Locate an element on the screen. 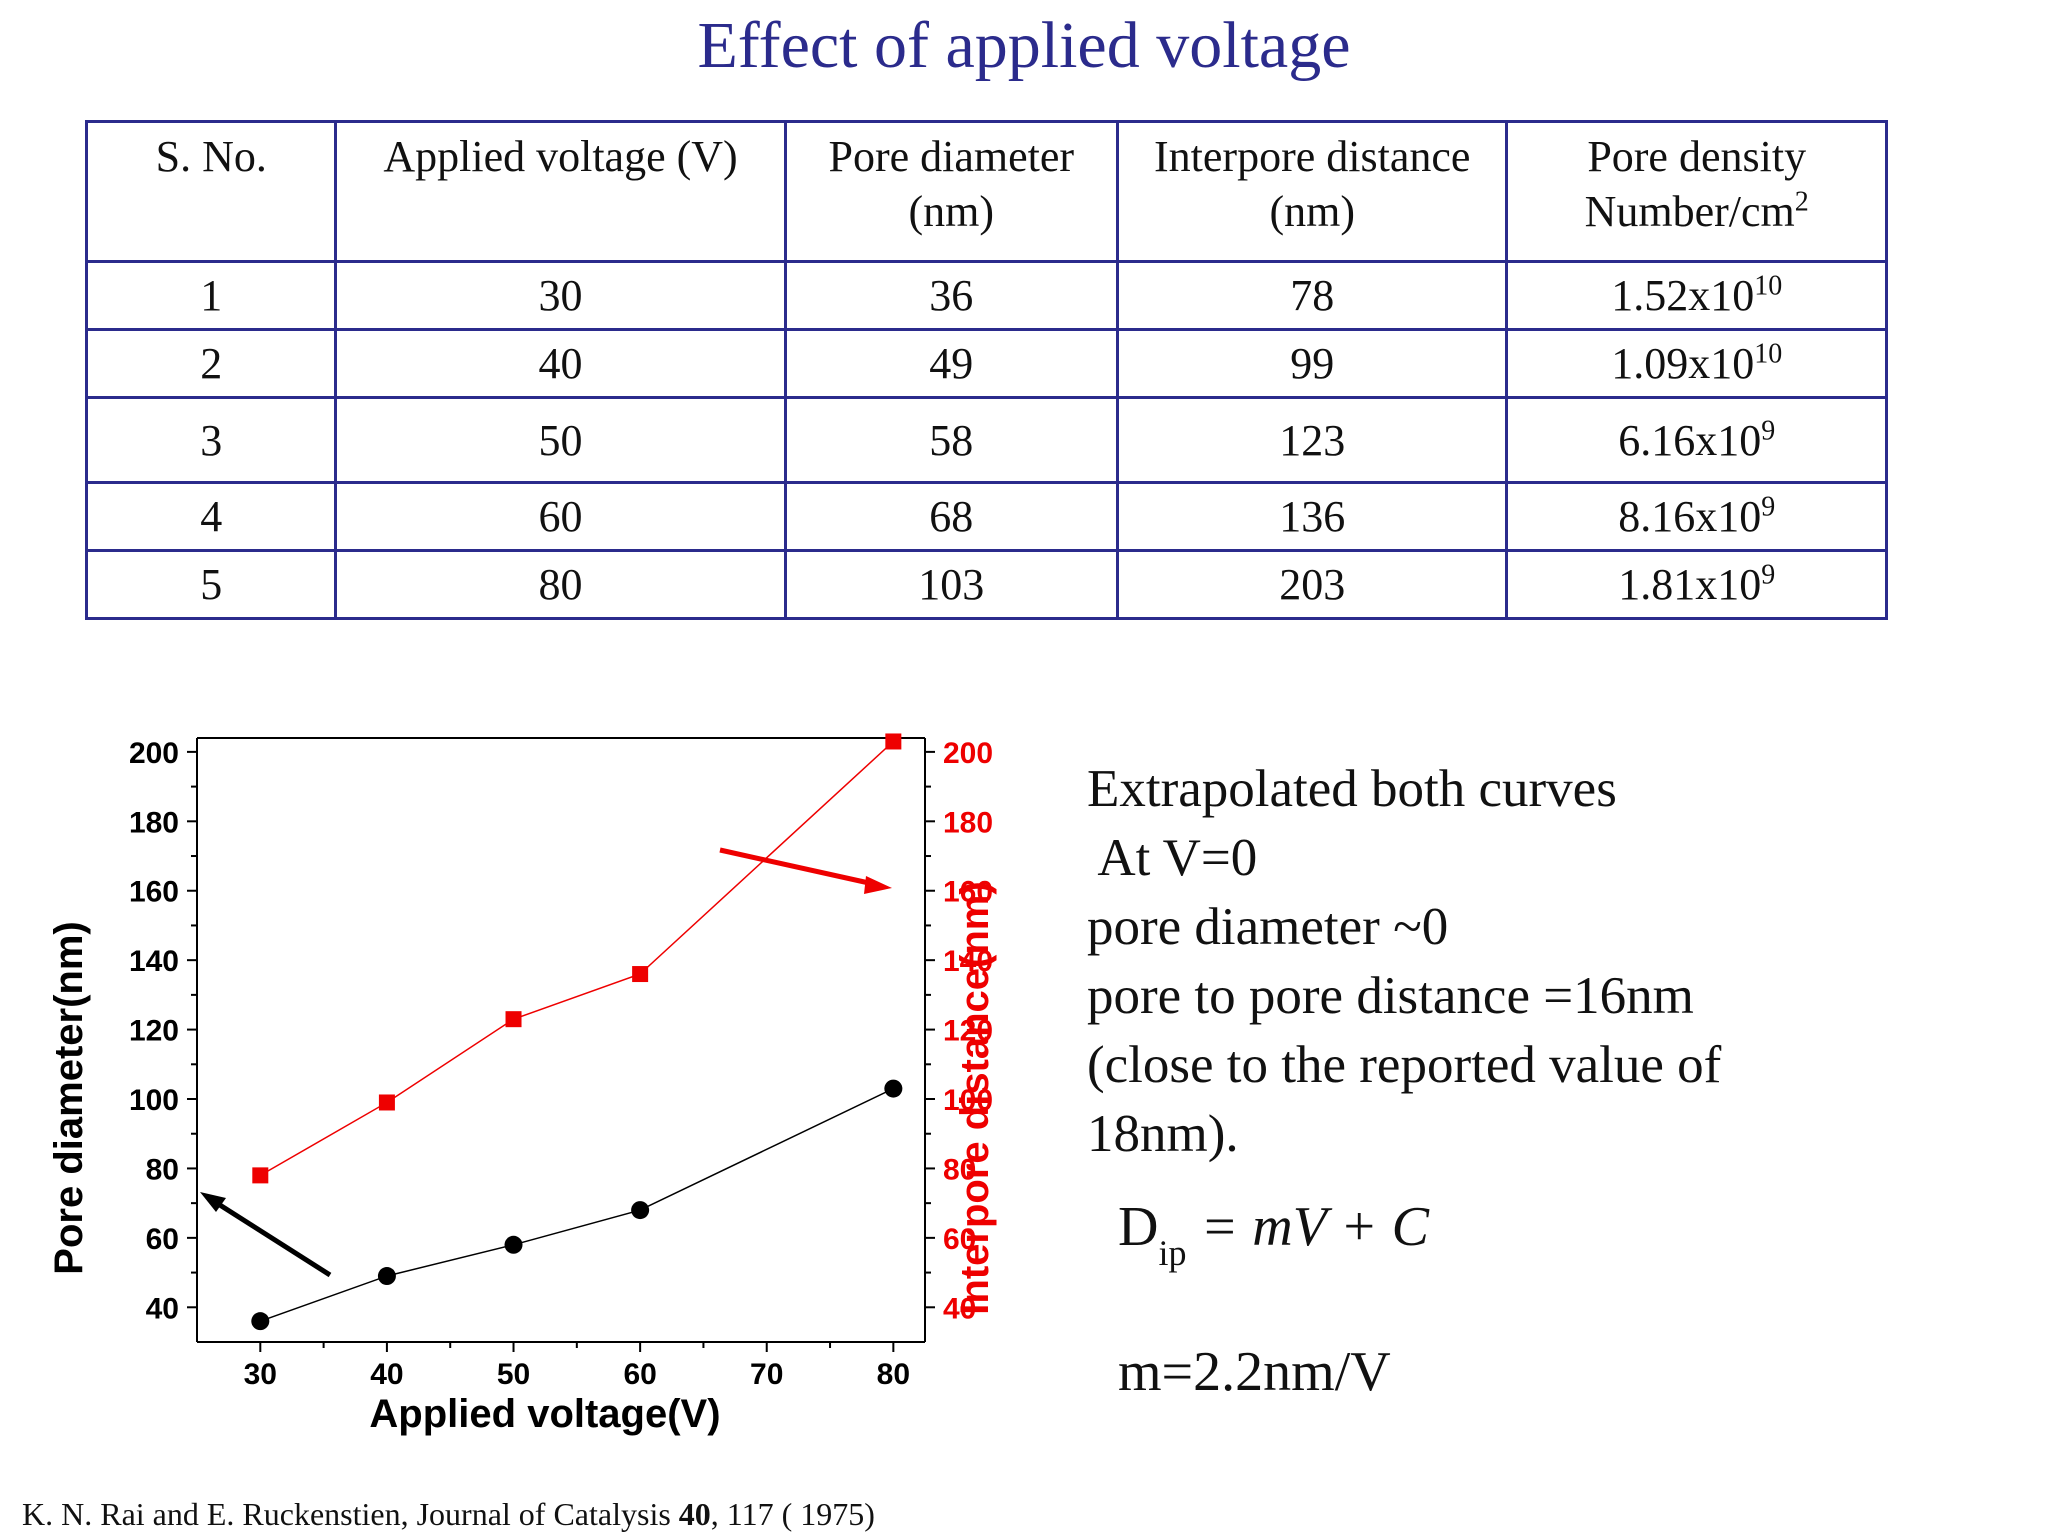  table-row: 4 60 68 136 8.16x109 is located at coordinates (986, 516).